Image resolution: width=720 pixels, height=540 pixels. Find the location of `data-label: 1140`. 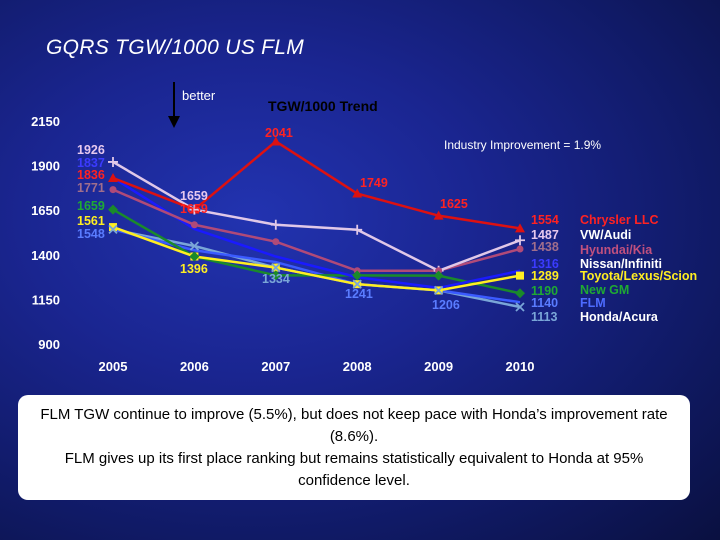

data-label: 1140 is located at coordinates (544, 303).